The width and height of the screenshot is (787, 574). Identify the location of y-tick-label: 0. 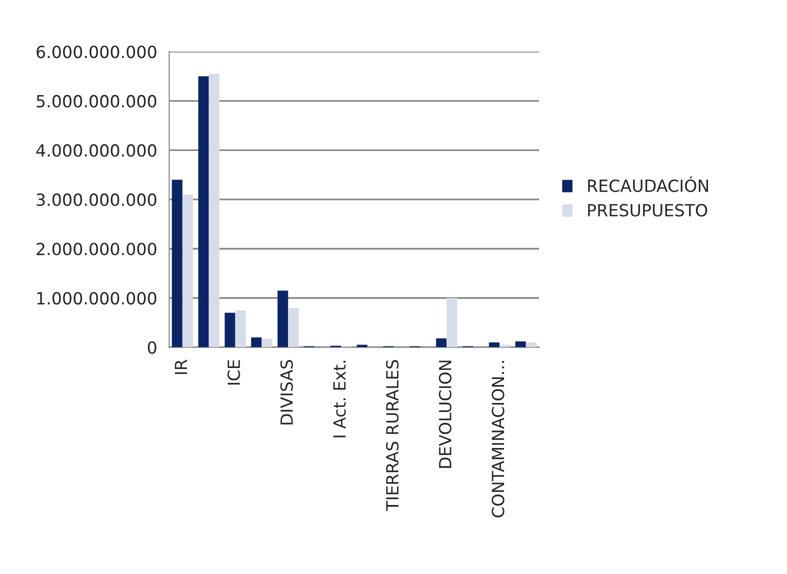
(152, 347).